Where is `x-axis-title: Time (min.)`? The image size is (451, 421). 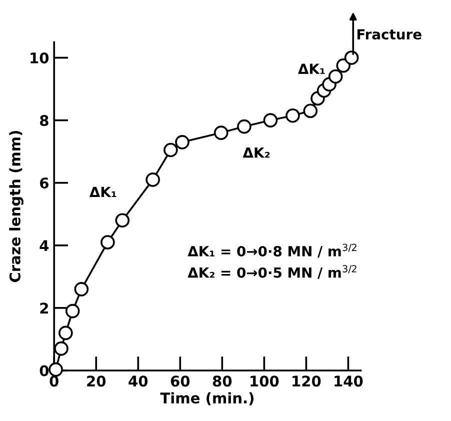 x-axis-title: Time (min.) is located at coordinates (207, 399).